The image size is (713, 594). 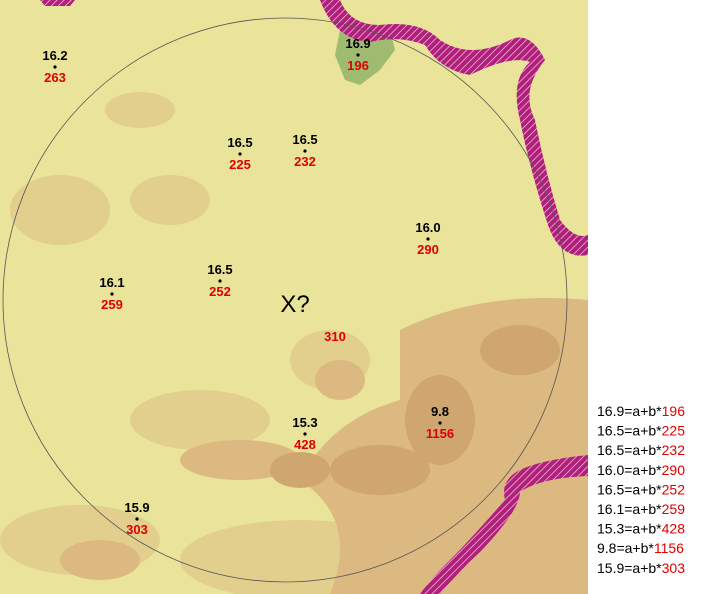 I want to click on equation-rhs: 1156, so click(x=669, y=548).